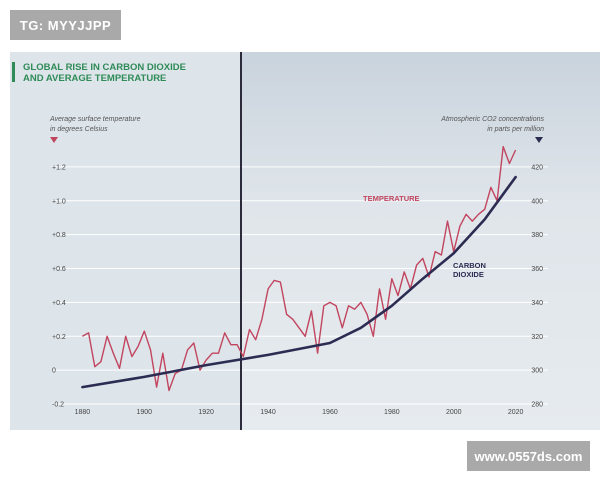 Image resolution: width=600 pixels, height=480 pixels. What do you see at coordinates (79, 129) in the screenshot?
I see `left-axis-label-line2: in degrees Celsius` at bounding box center [79, 129].